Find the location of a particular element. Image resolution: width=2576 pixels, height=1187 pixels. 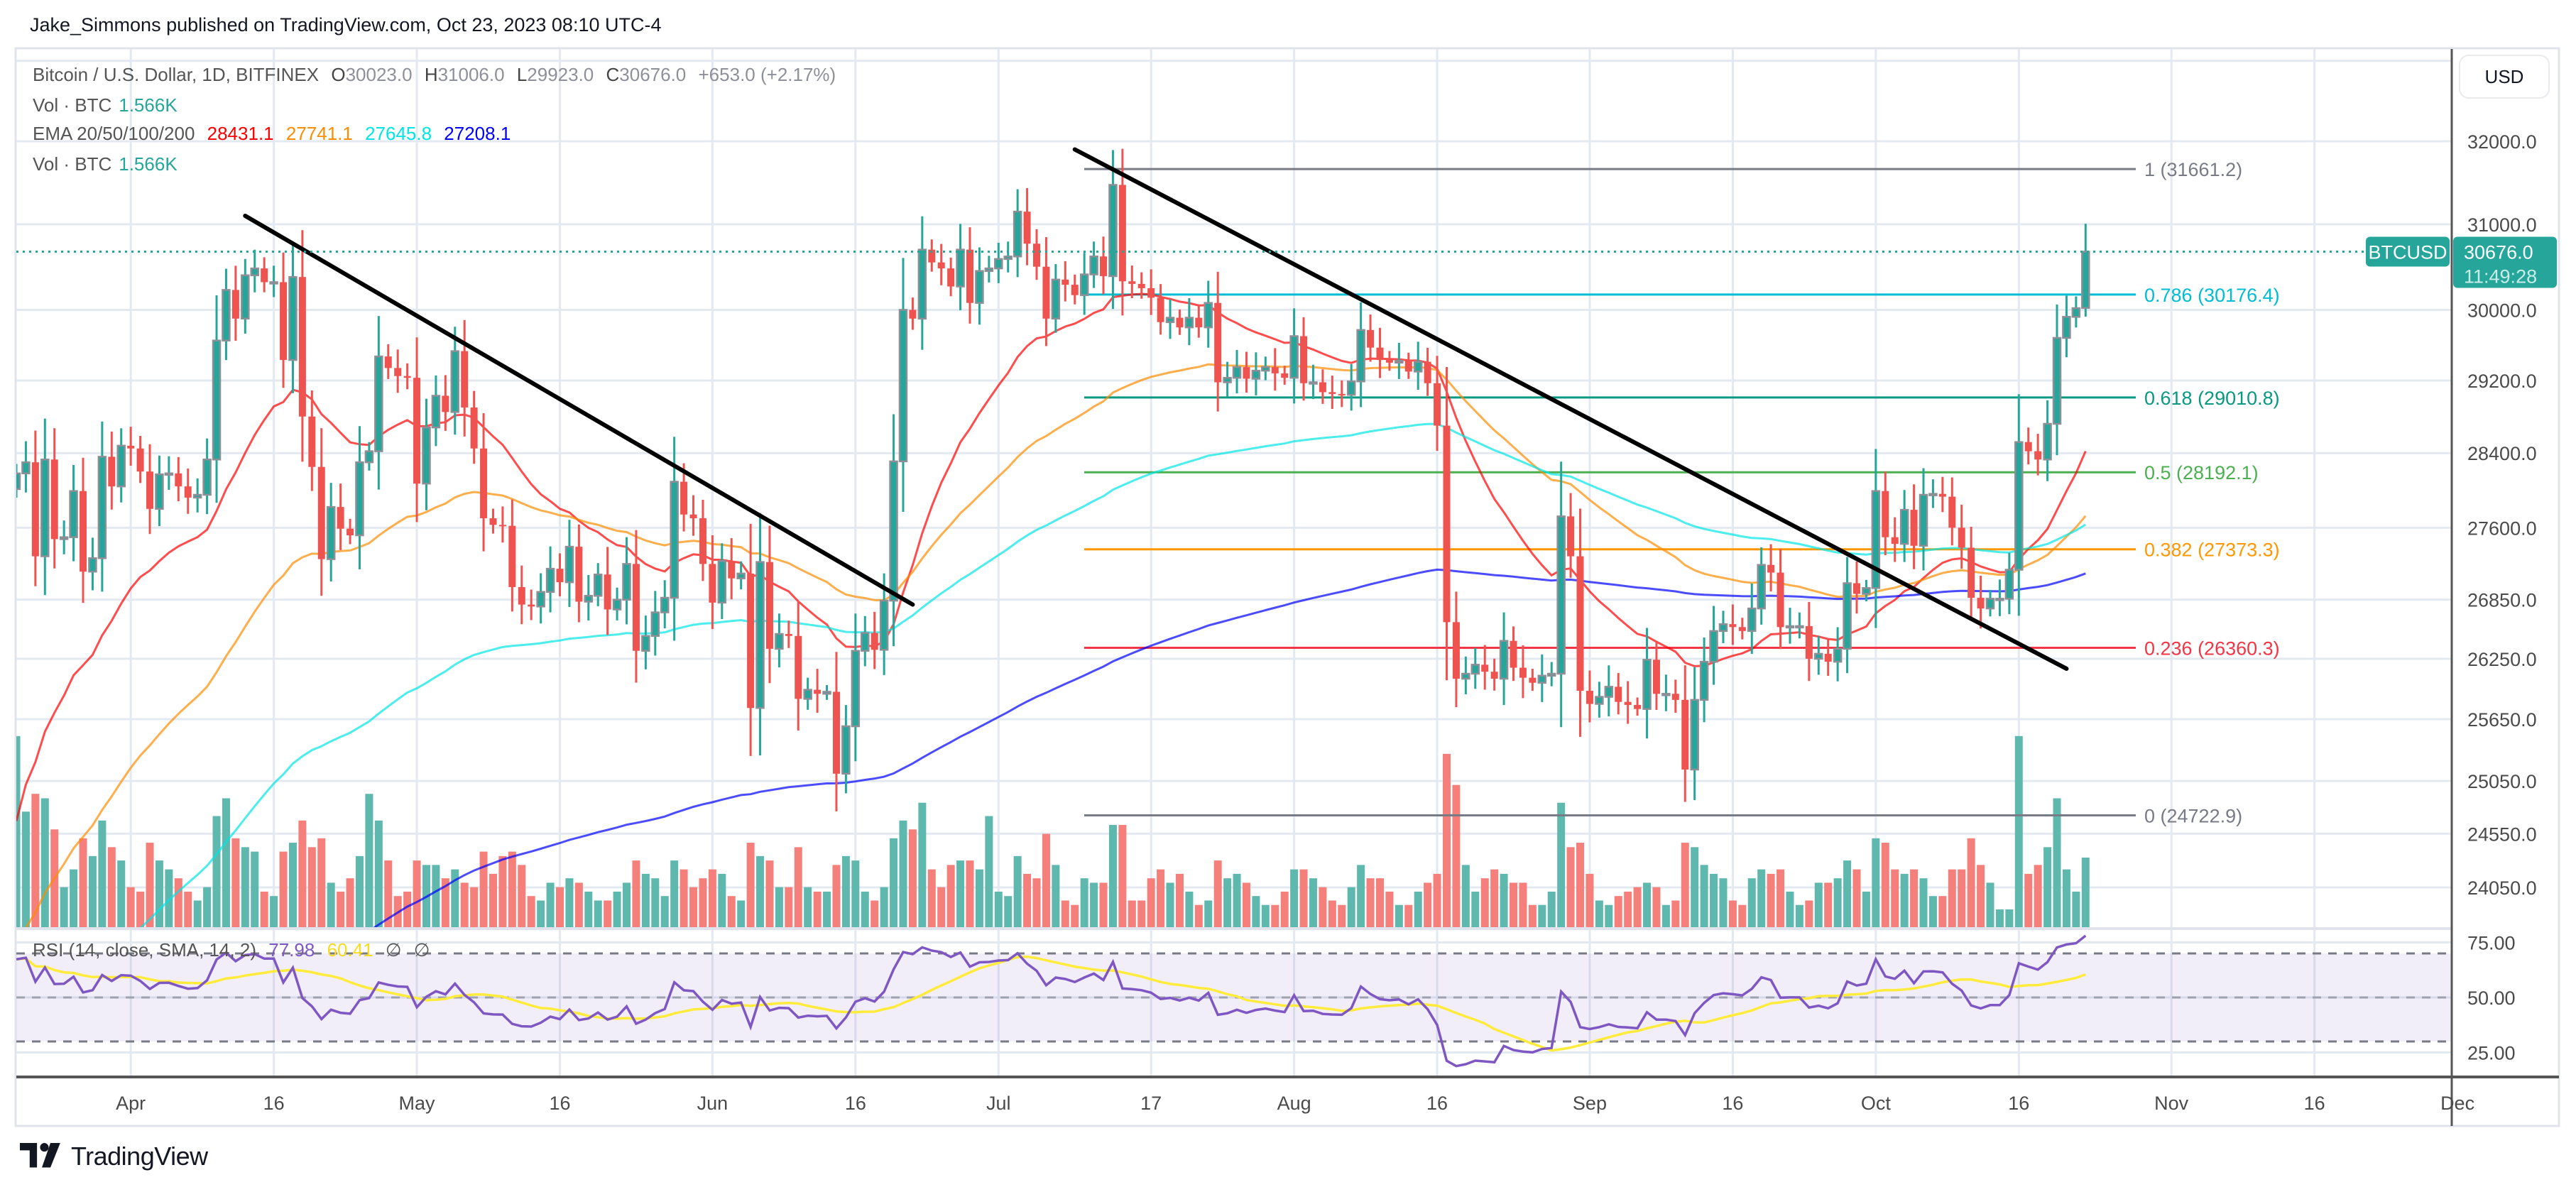

tradingview-logo: TradingView is located at coordinates (114, 1156).